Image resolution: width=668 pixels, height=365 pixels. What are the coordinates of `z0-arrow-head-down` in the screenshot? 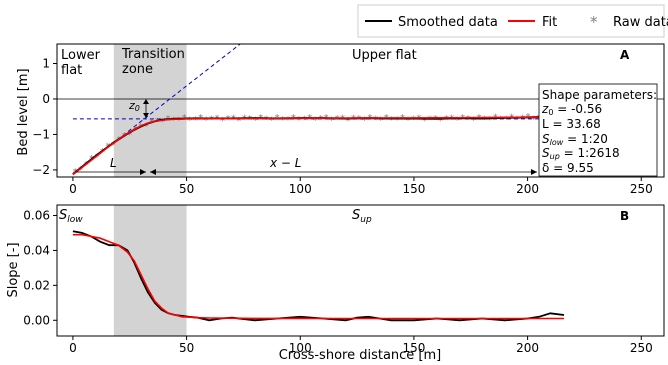 It's located at (146, 115).